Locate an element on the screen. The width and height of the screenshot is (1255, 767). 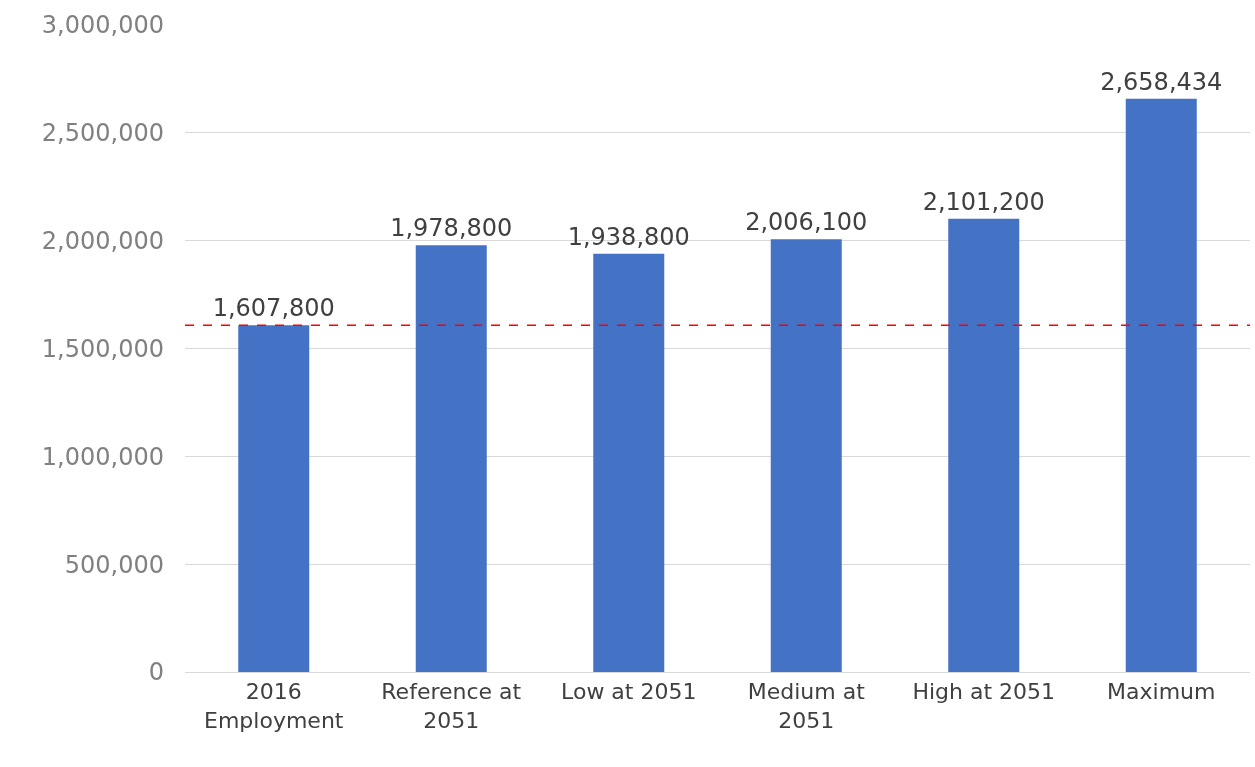
data-label: 1,607,800 is located at coordinates (273, 308).